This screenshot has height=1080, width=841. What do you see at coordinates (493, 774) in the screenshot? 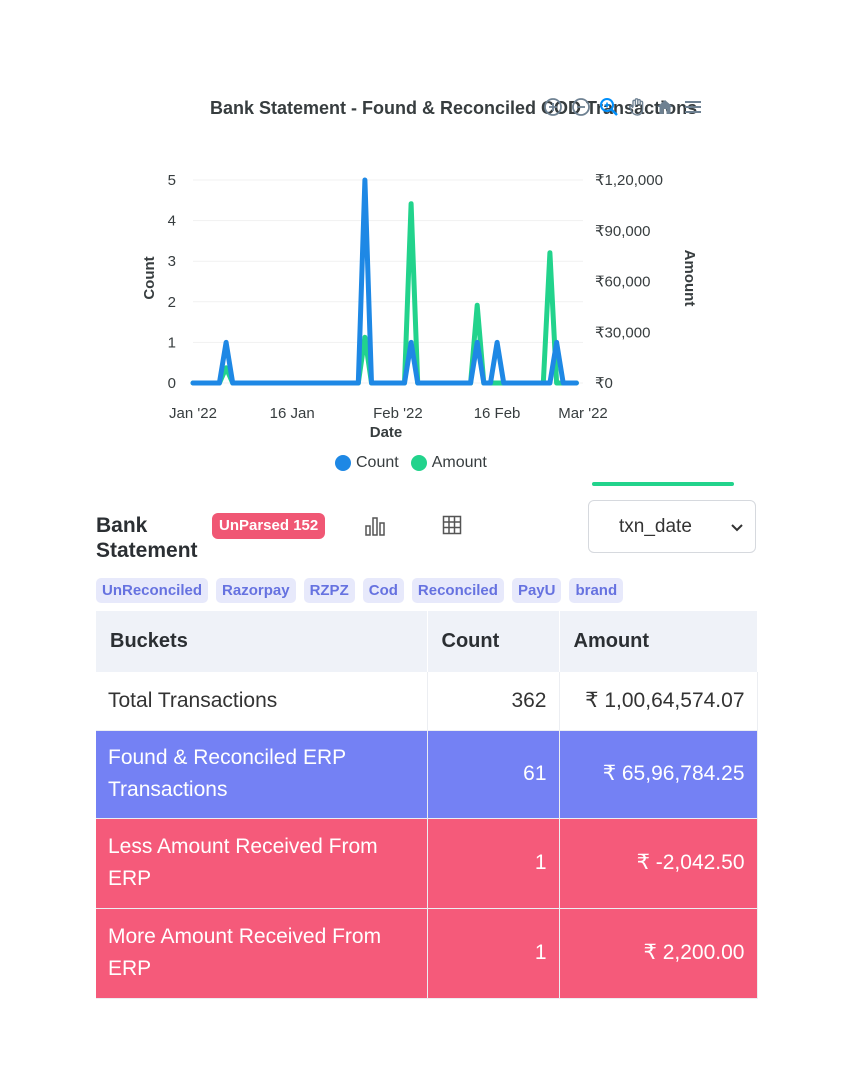
I see `count-cell: 61` at bounding box center [493, 774].